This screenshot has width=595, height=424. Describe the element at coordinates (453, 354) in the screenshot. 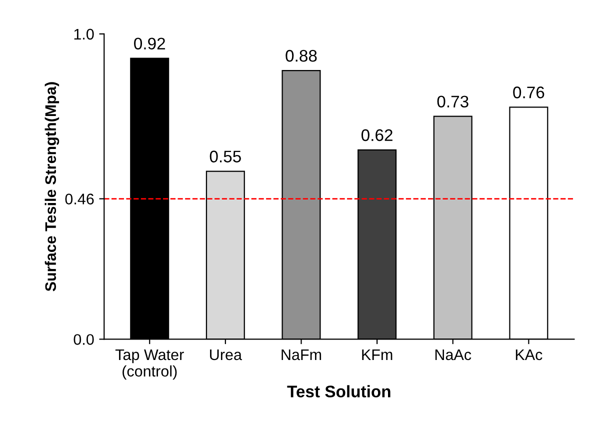

I see `x-tick-label: NaAc` at that location.